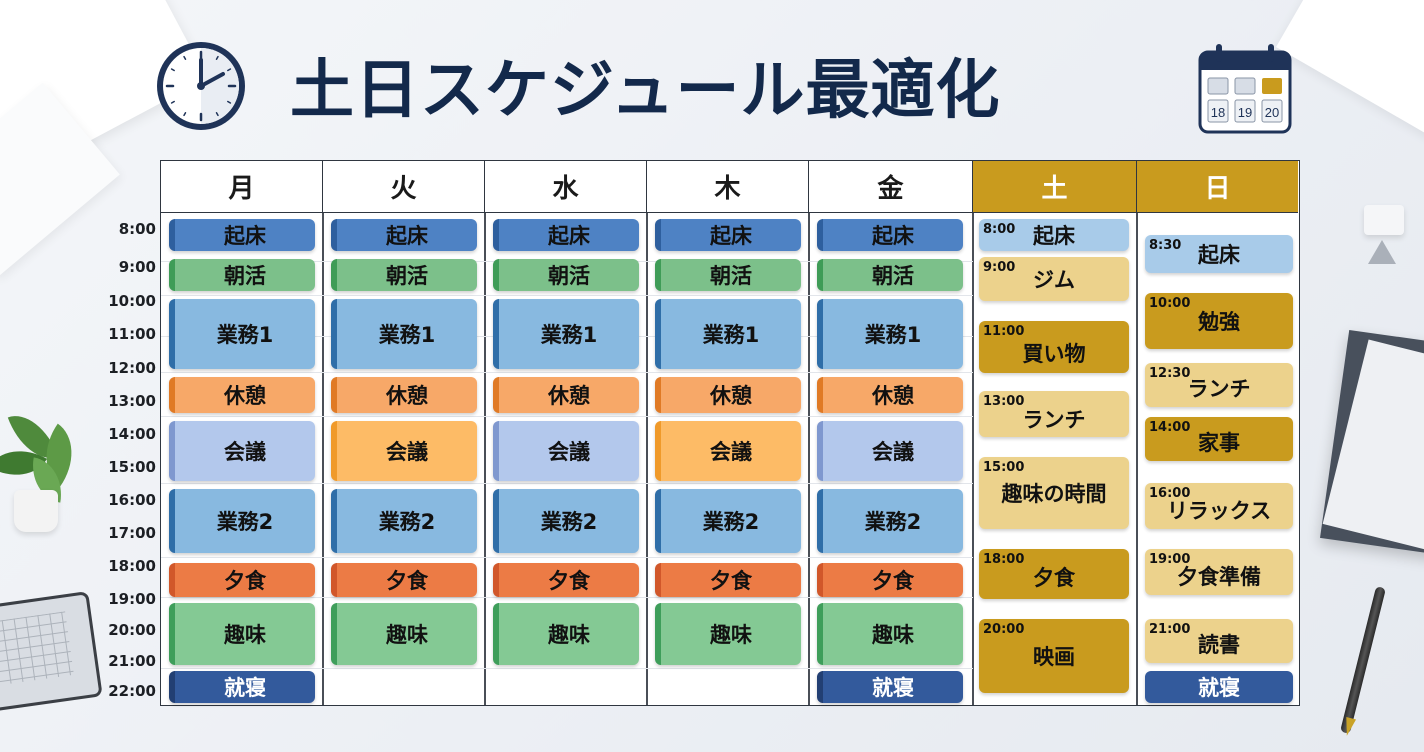 Image resolution: width=1424 pixels, height=752 pixels. Describe the element at coordinates (1217, 187) in the screenshot. I see `day-header-sun: 日` at that location.